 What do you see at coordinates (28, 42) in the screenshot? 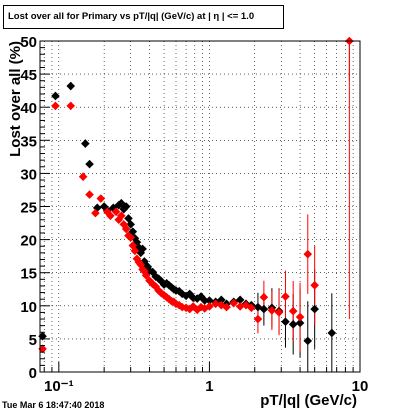
I see `y-tick-label: 50` at bounding box center [28, 42].